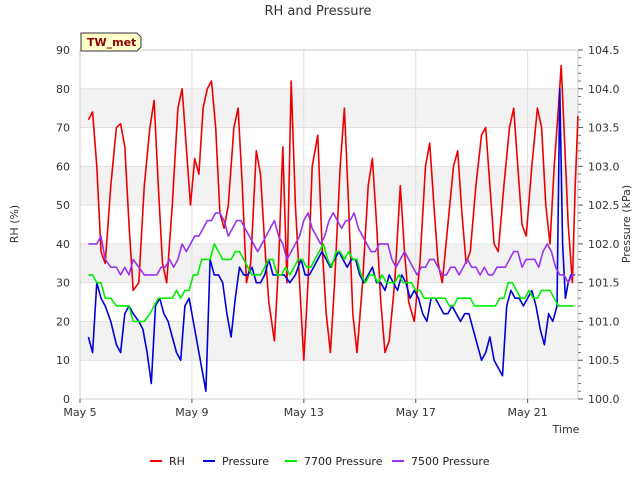 The height and width of the screenshot is (480, 640). Describe the element at coordinates (245, 461) in the screenshot. I see `legend-label: Pressure` at that location.